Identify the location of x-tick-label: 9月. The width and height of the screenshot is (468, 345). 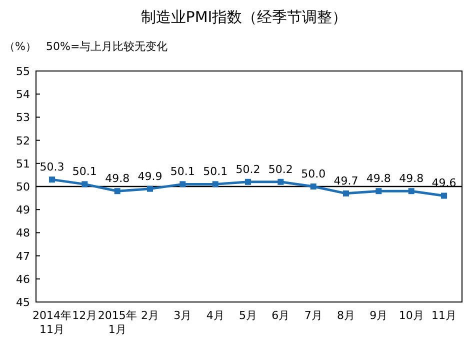
(379, 315).